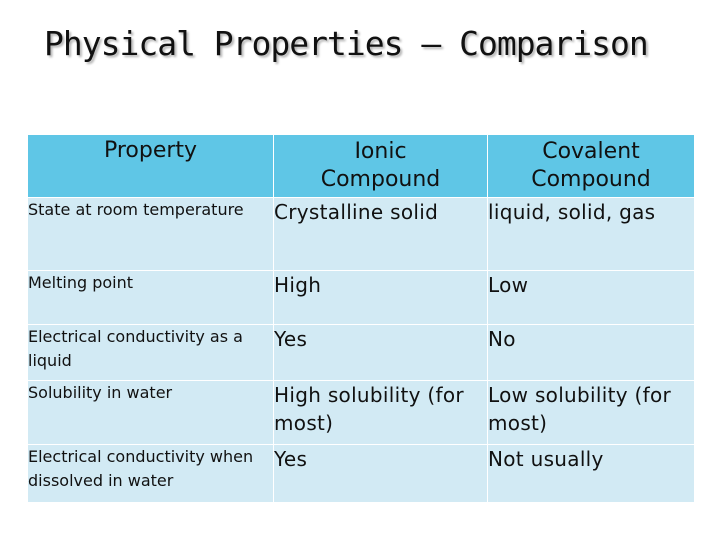 The width and height of the screenshot is (720, 540). What do you see at coordinates (380, 166) in the screenshot?
I see `header-ionic: Ionic Compound` at bounding box center [380, 166].